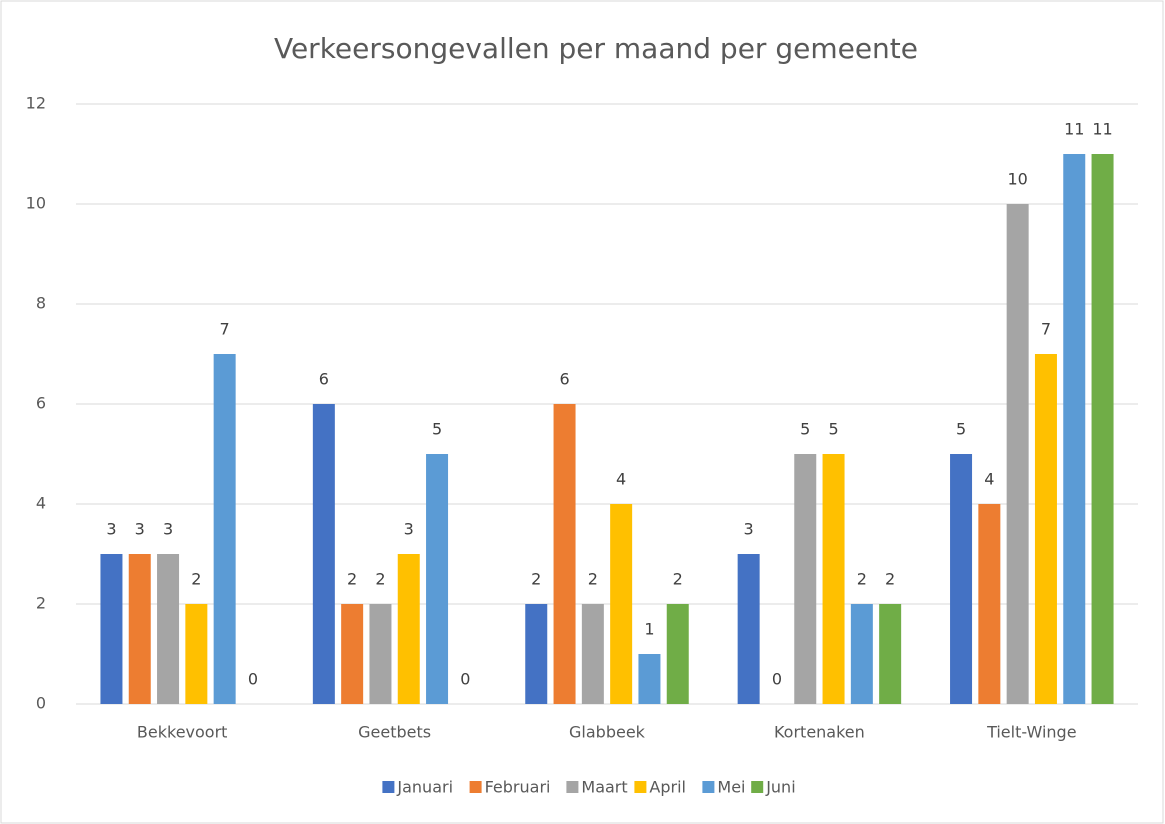  What do you see at coordinates (36, 203) in the screenshot?
I see `y-tick-label: 10` at bounding box center [36, 203].